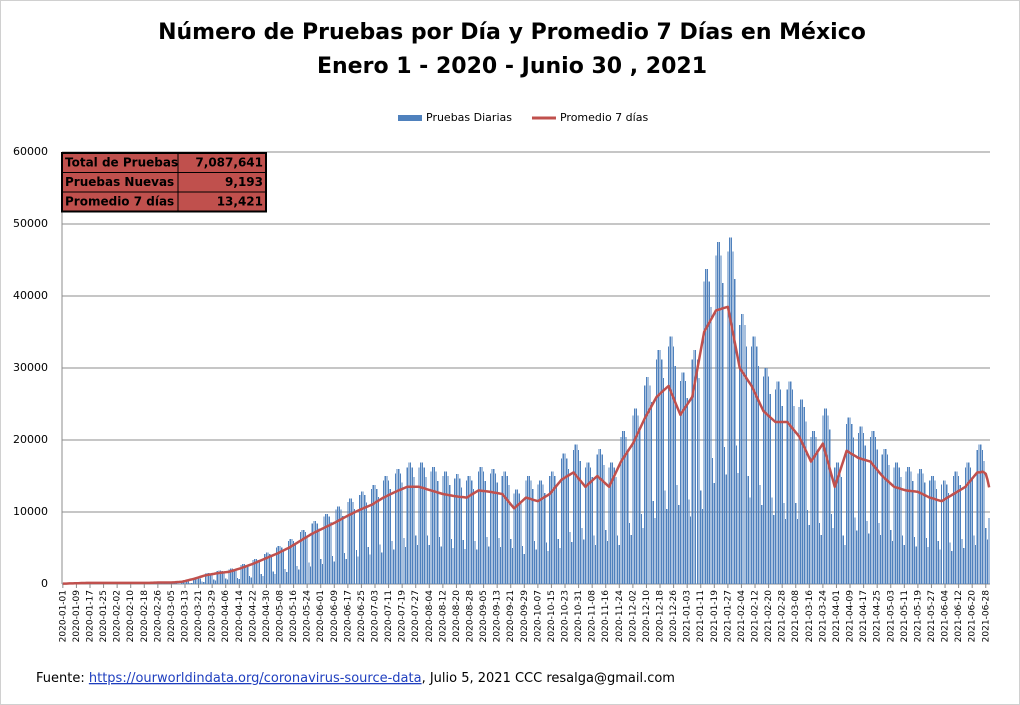 This screenshot has width=1020, height=705. What do you see at coordinates (389, 616) in the screenshot?
I see `x-tick-label: 2020-07-11` at bounding box center [389, 616].